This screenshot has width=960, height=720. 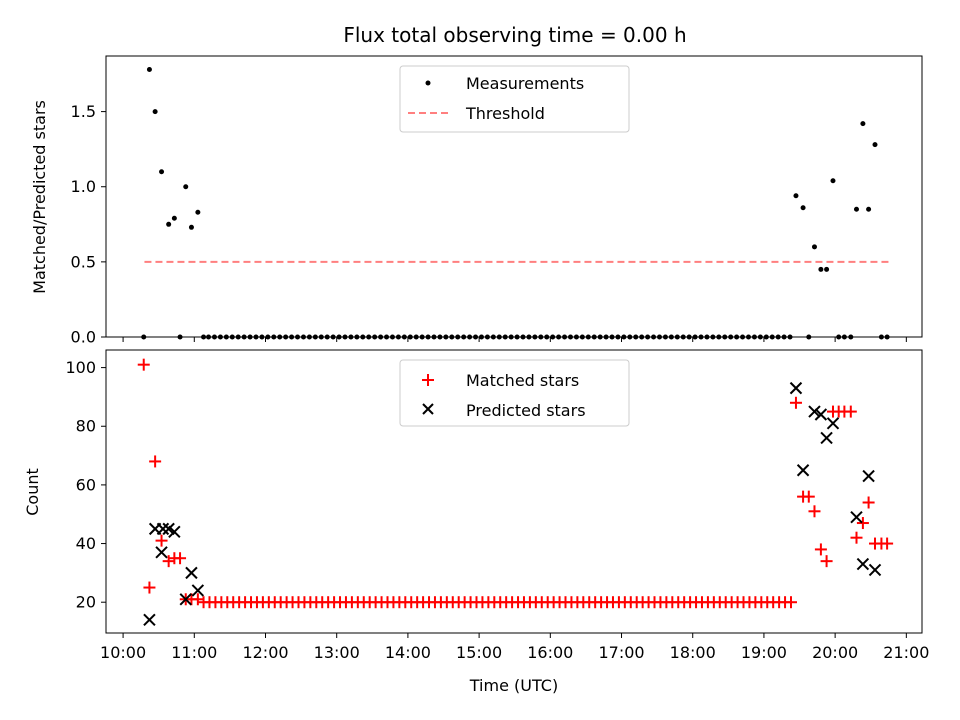 I want to click on legend-matched-marker, so click(x=428, y=380).